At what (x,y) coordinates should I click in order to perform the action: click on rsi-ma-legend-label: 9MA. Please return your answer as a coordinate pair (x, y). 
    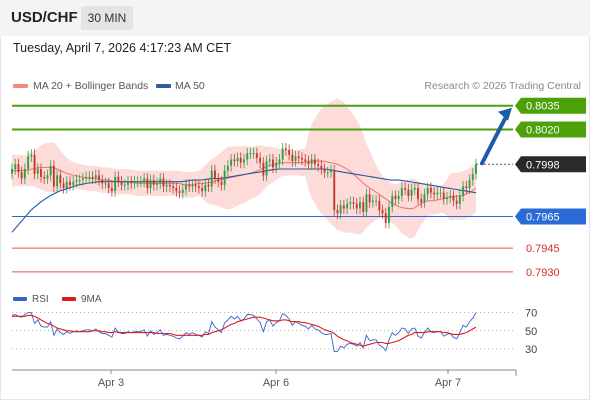
    Looking at the image, I should click on (91, 299).